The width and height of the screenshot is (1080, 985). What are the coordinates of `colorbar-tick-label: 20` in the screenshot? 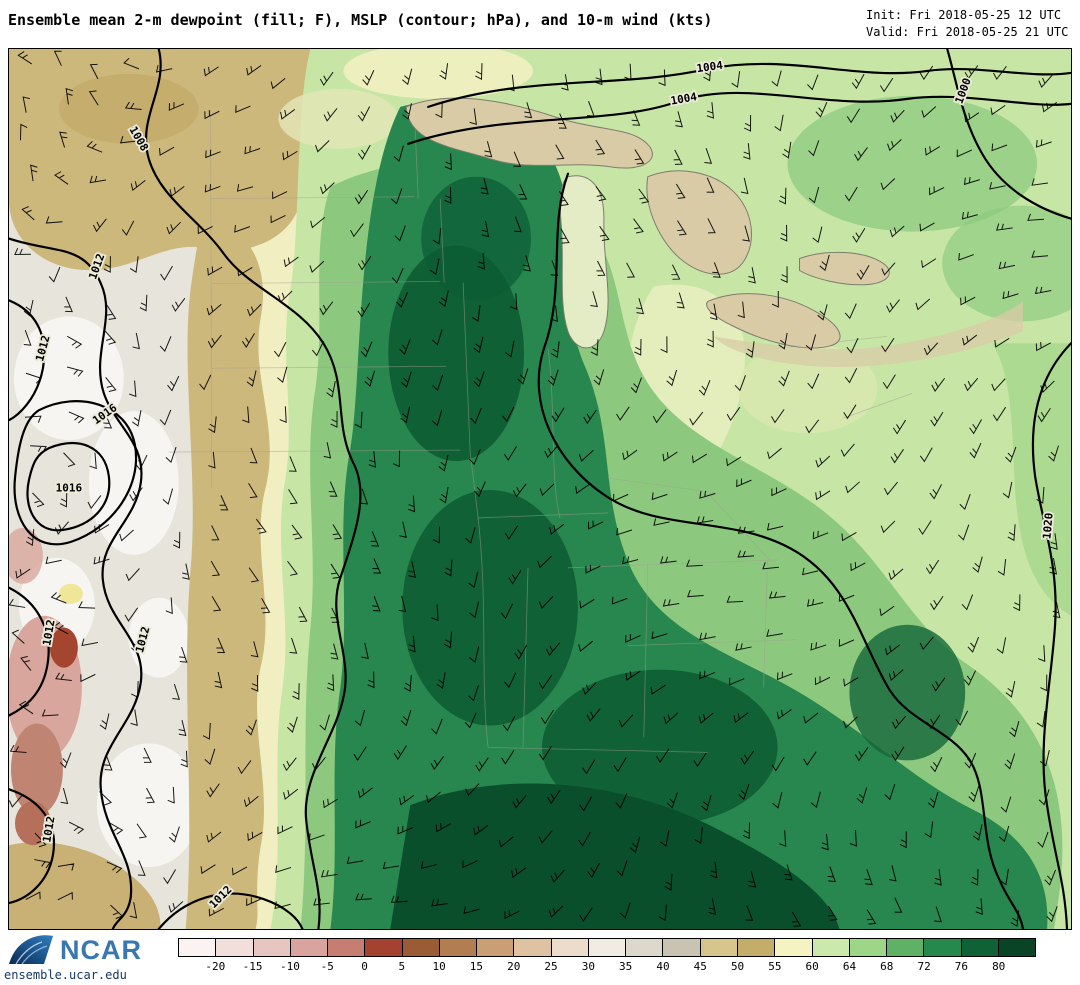 It's located at (514, 966).